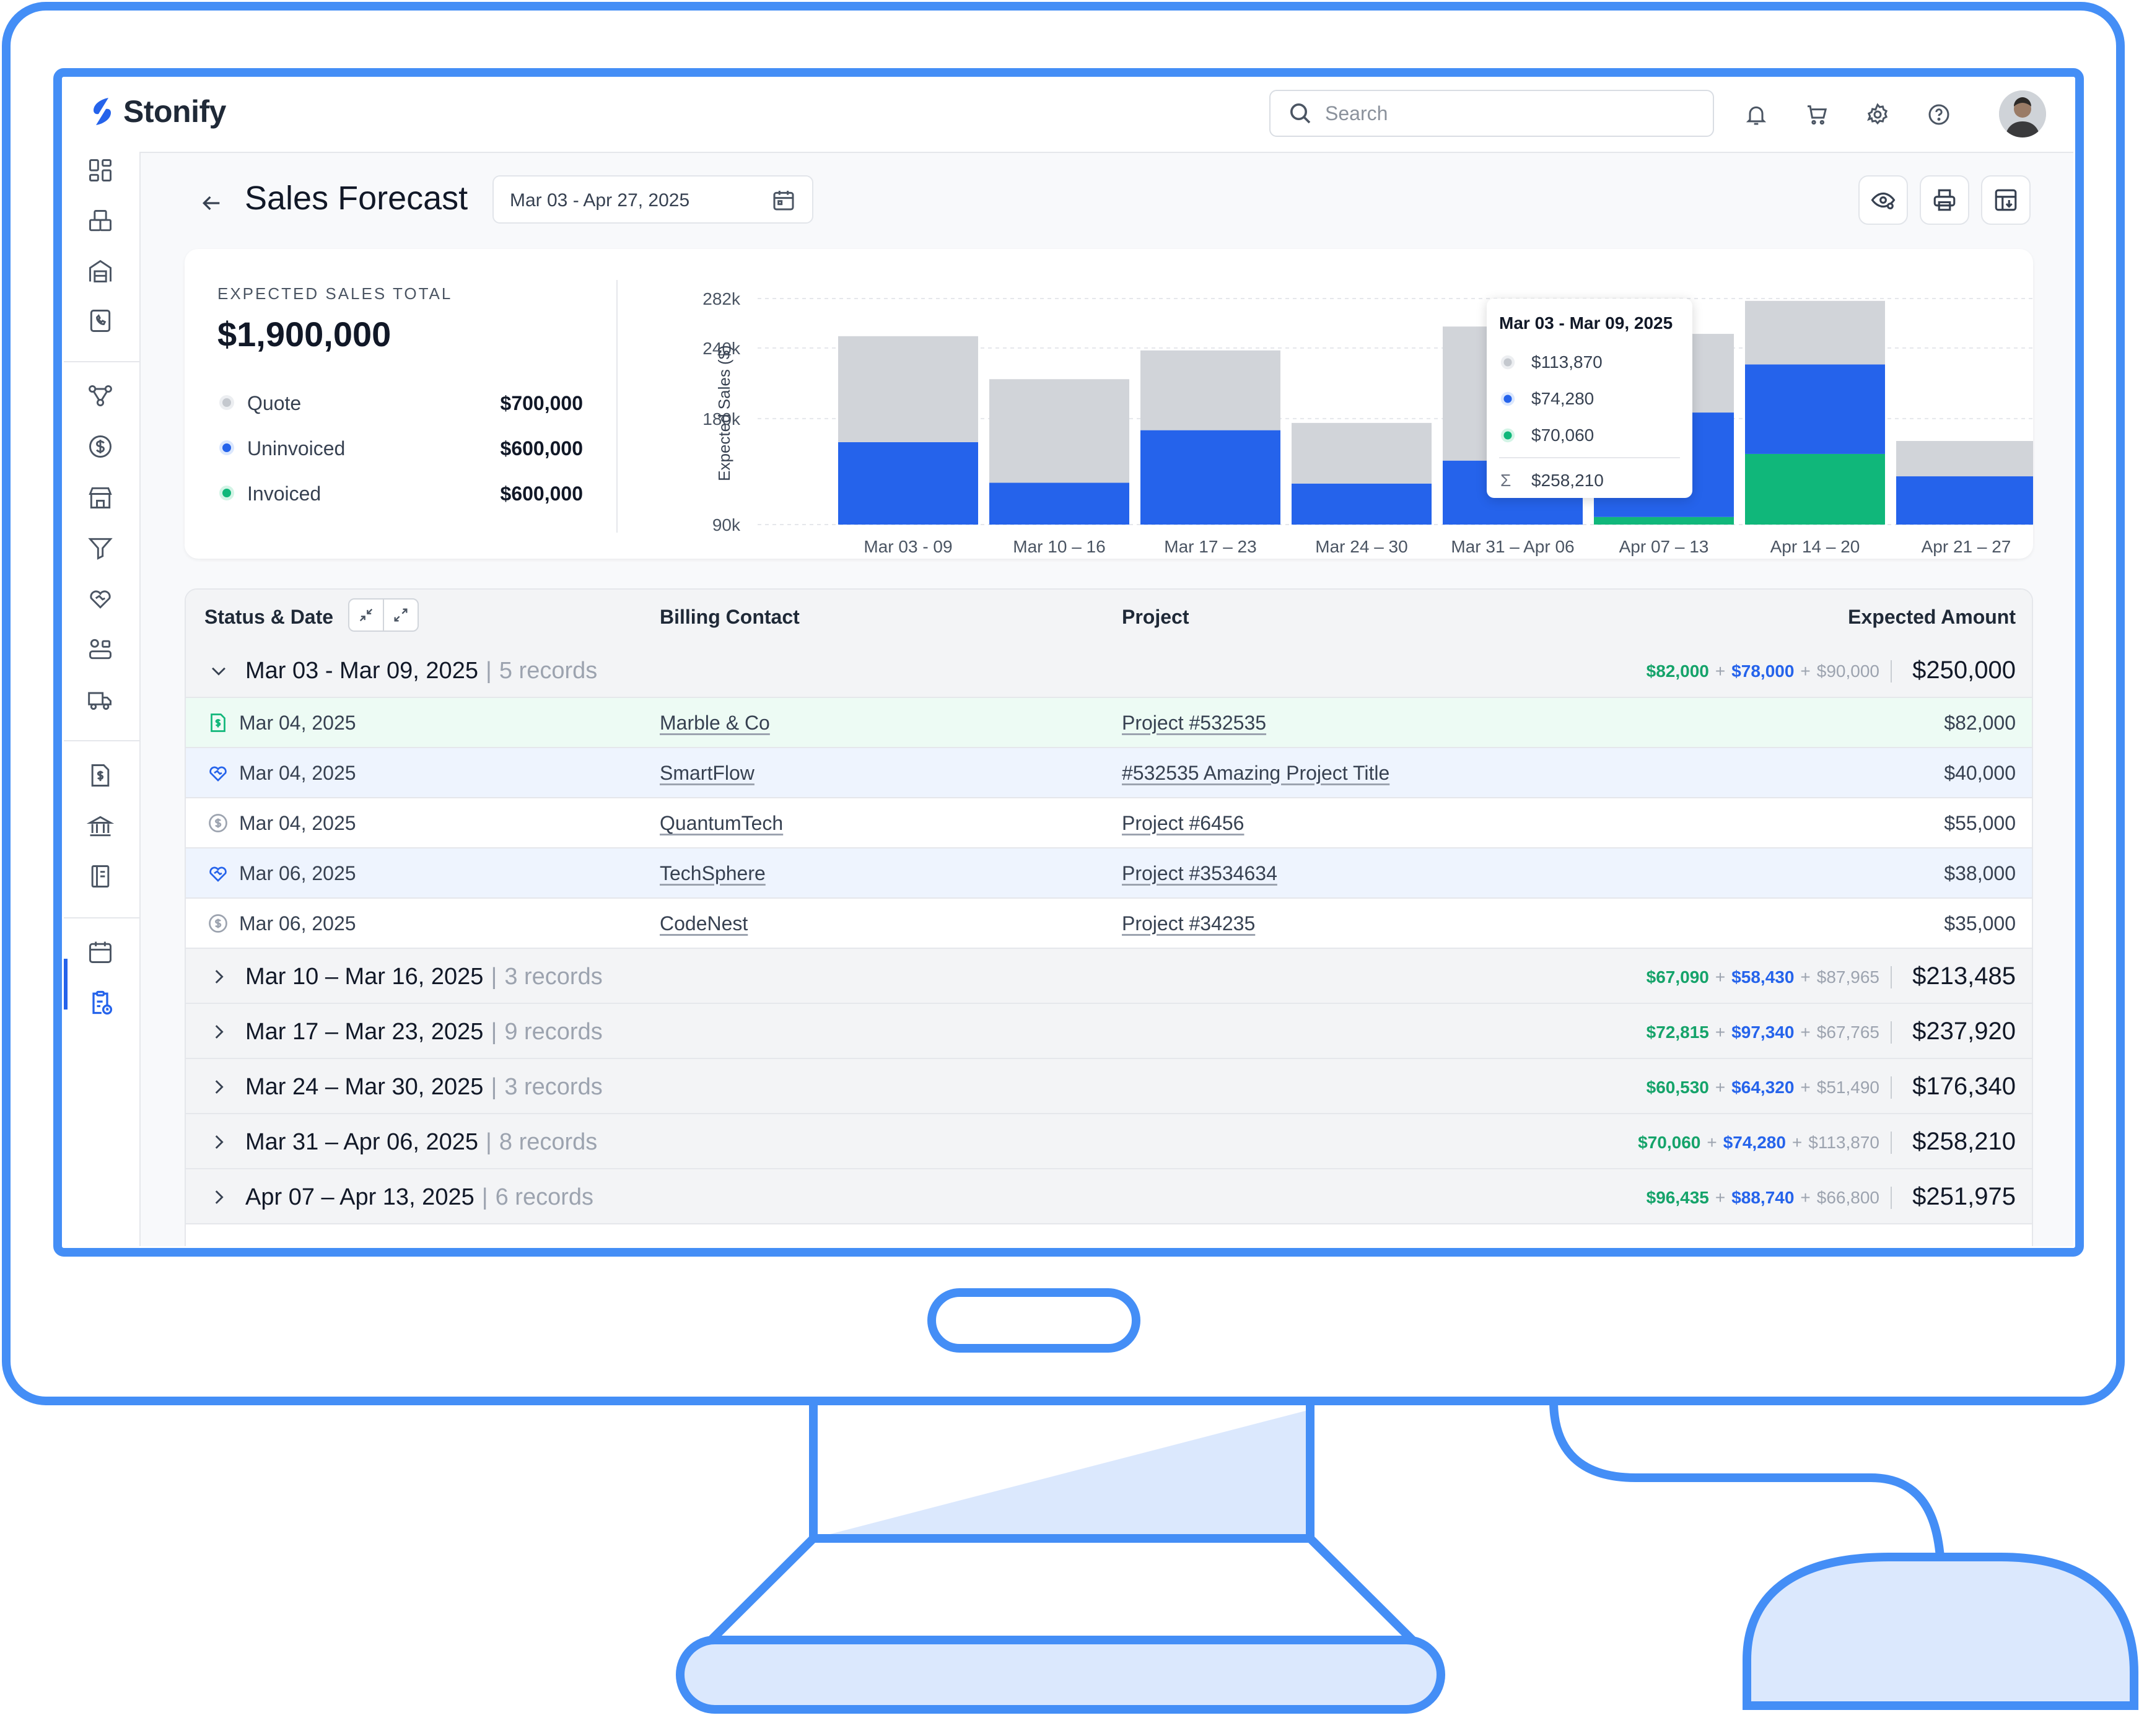  I want to click on column-header-project: Project, so click(1155, 617).